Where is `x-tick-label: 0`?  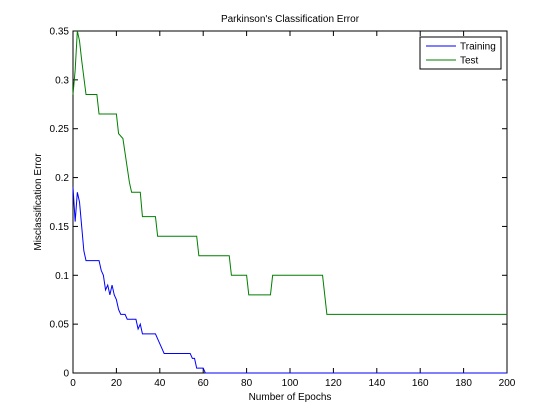
x-tick-label: 0 is located at coordinates (73, 383).